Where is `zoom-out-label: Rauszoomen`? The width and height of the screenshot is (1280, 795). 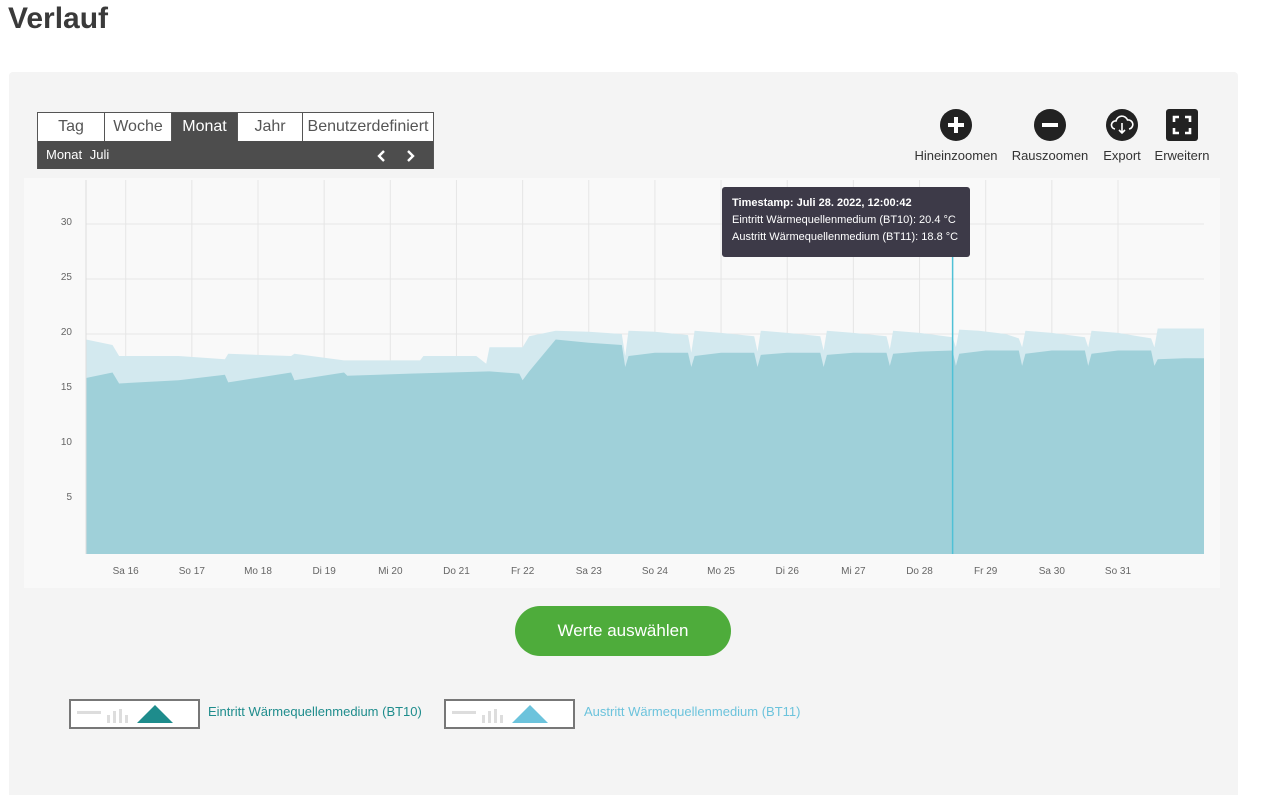
zoom-out-label: Rauszoomen is located at coordinates (1050, 155).